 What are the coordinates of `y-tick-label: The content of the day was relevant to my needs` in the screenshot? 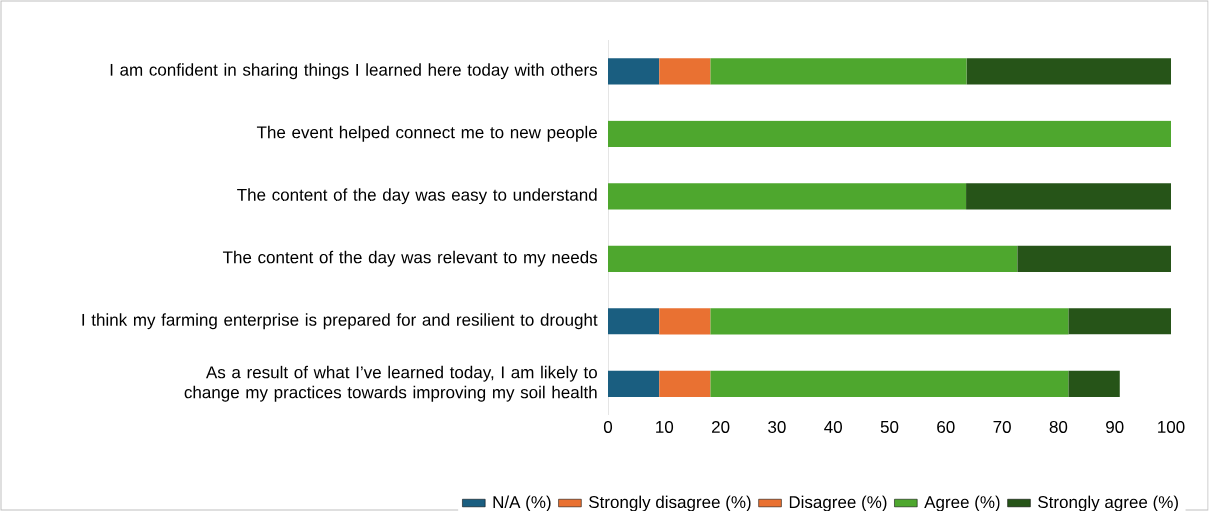 It's located at (410, 258).